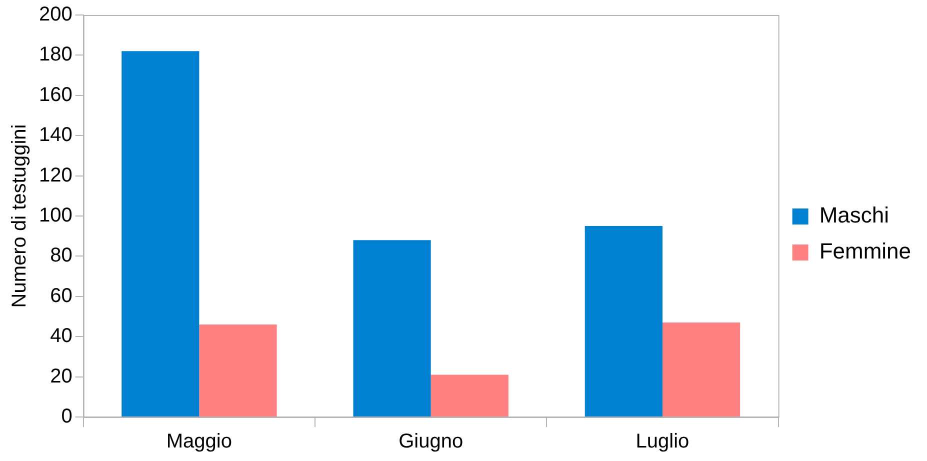  Describe the element at coordinates (55, 175) in the screenshot. I see `y-tick-label: 120` at that location.